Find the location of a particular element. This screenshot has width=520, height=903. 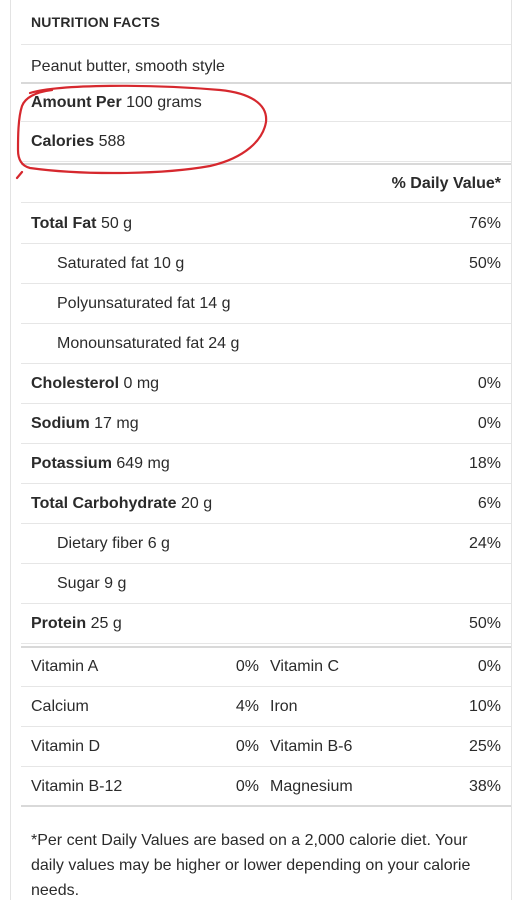

nutrient-amount: 17 mg is located at coordinates (116, 423).